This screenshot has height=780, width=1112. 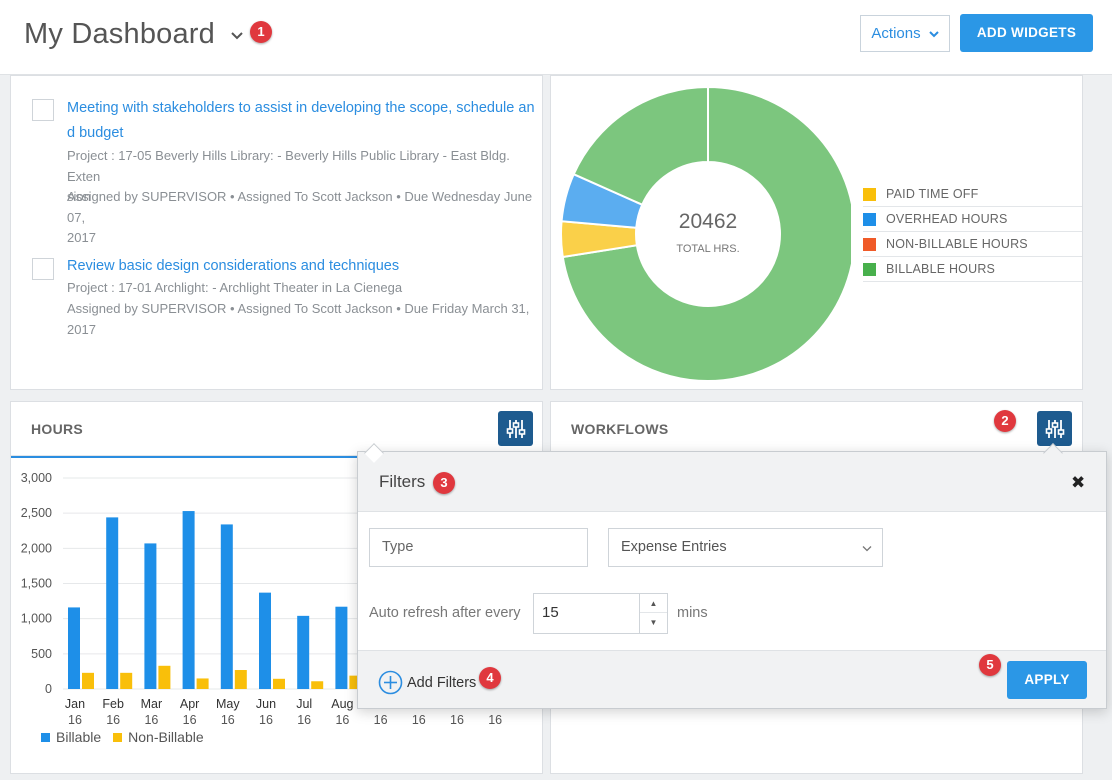 I want to click on y-tick-label: 2,500, so click(x=36, y=513).